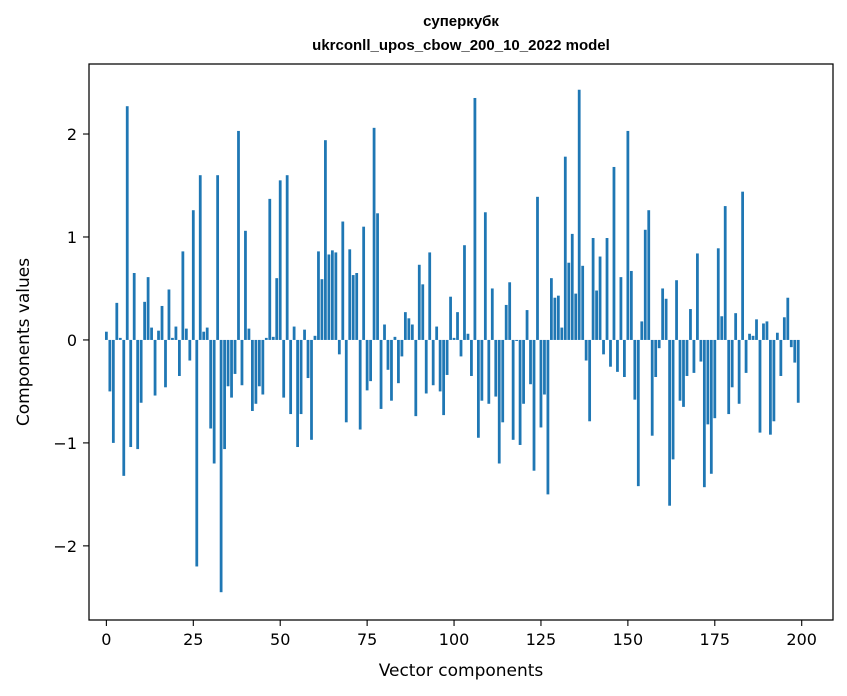 This screenshot has height=696, width=847. I want to click on chart-title-line-2: ukrconll_upos_cbow_200_10_2022 model, so click(461, 45).